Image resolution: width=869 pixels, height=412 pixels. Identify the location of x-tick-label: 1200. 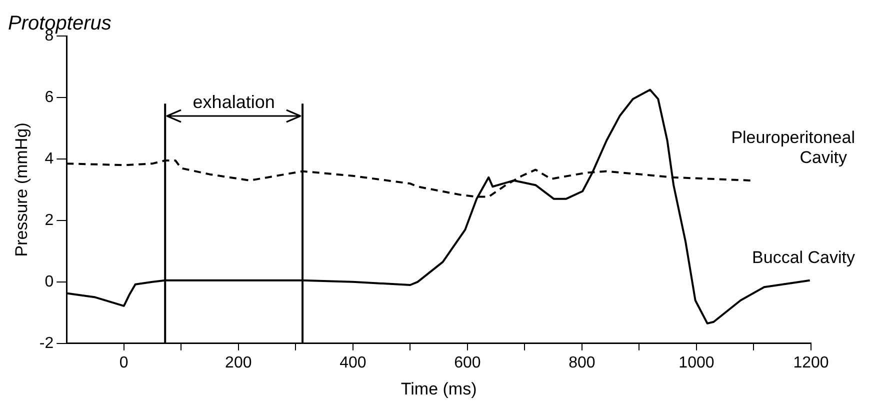
(811, 363).